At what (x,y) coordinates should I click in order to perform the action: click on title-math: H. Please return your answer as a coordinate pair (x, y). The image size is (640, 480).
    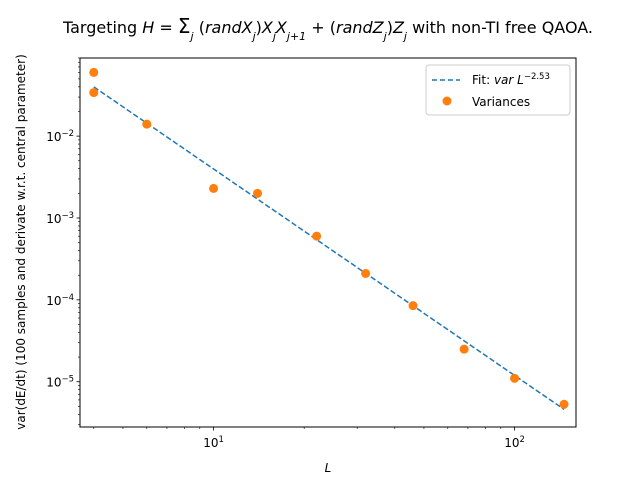
    Looking at the image, I should click on (148, 27).